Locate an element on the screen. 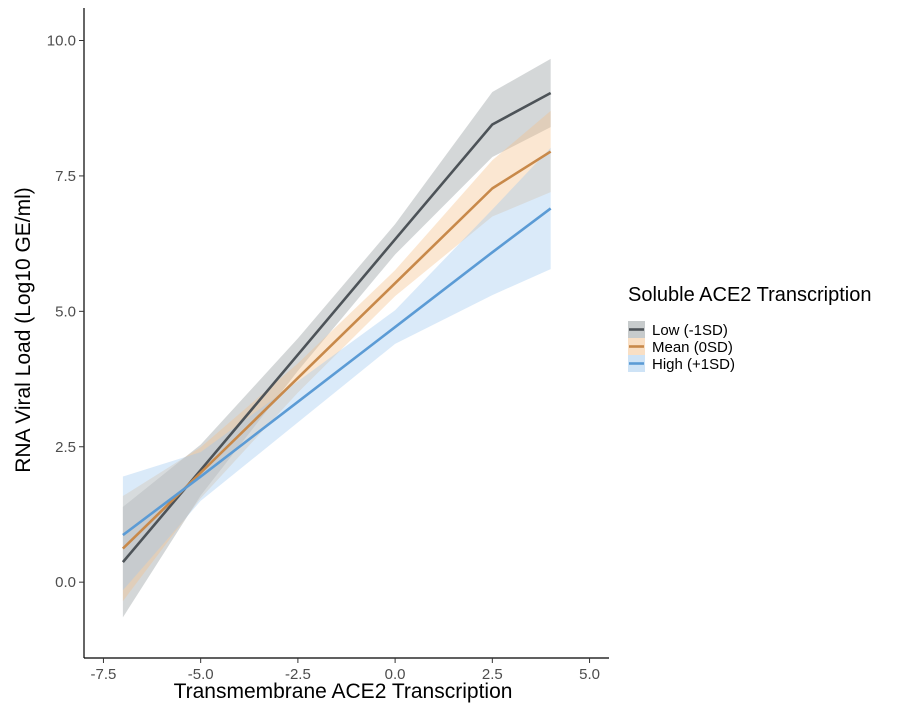  legend-title: Soluble ACE2 Transcription is located at coordinates (749, 295).